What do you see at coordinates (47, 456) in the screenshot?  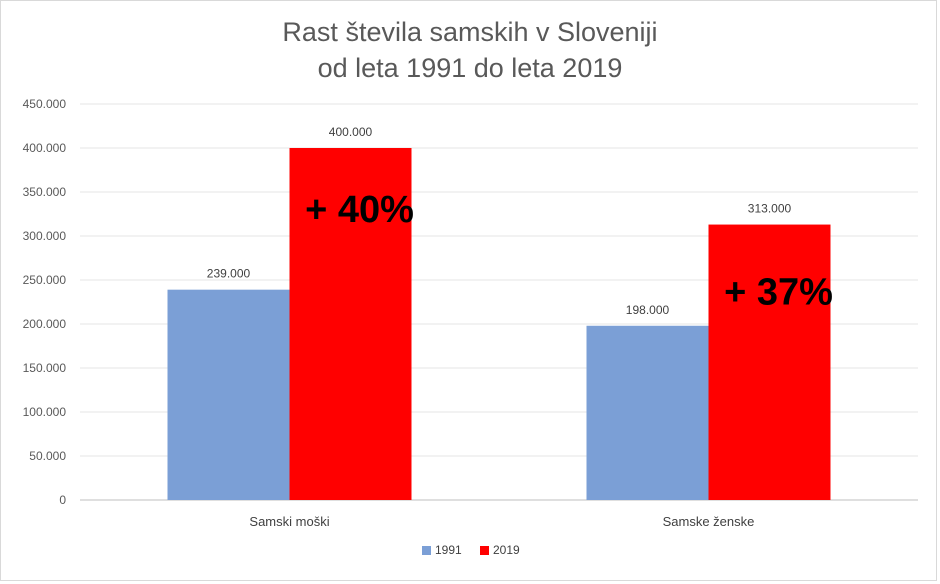 I see `y-tick-label: 50.000` at bounding box center [47, 456].